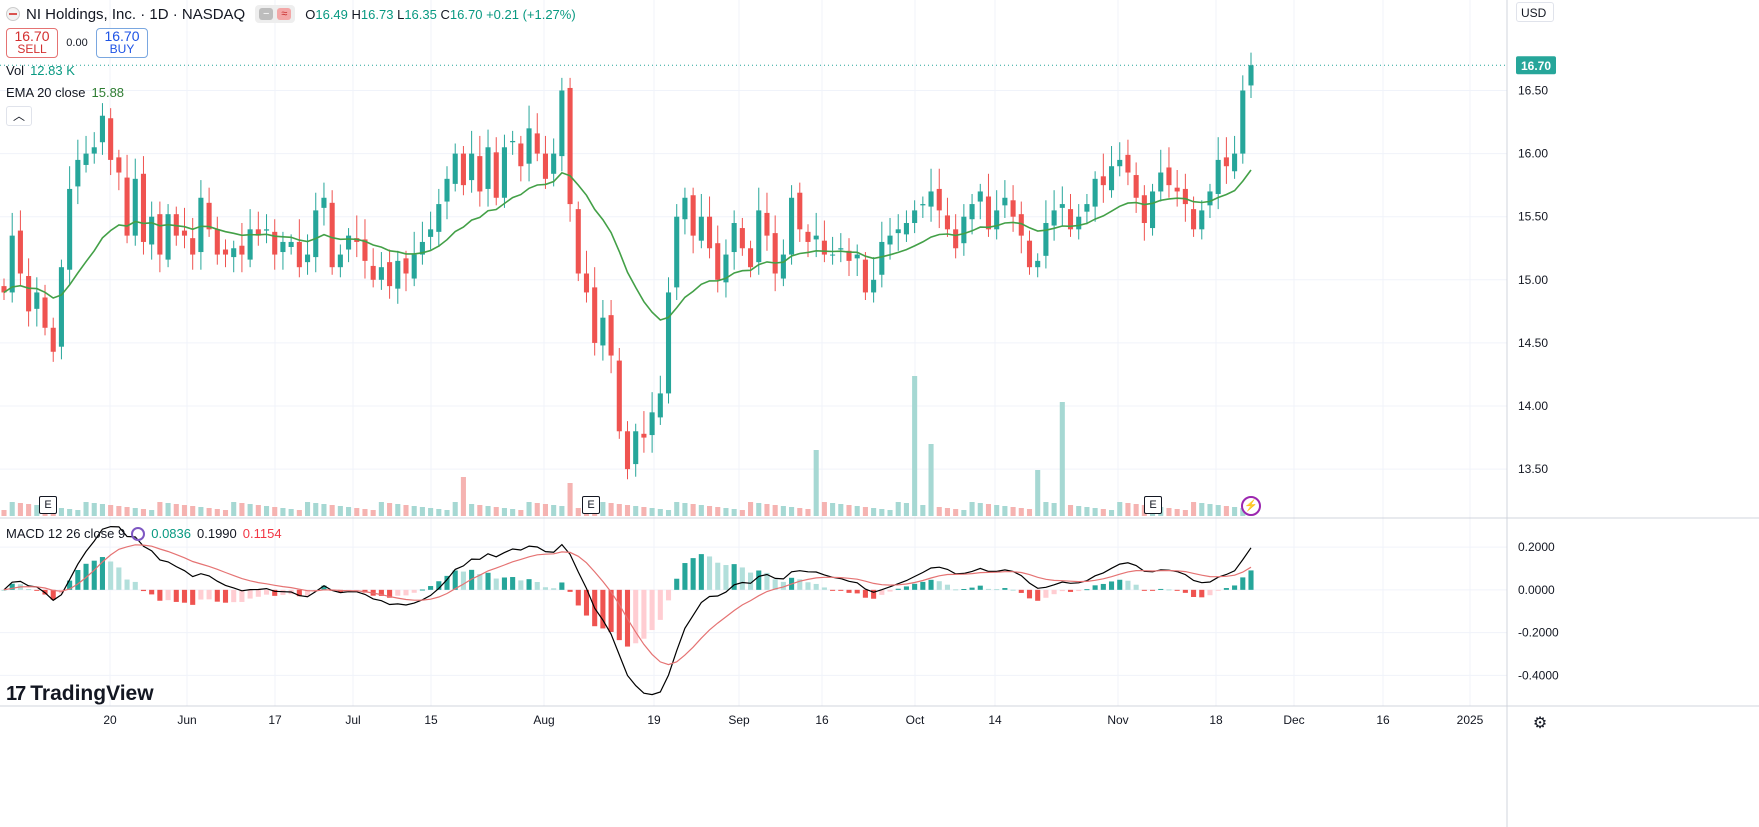  What do you see at coordinates (1536, 65) in the screenshot?
I see `last-price-tag` at bounding box center [1536, 65].